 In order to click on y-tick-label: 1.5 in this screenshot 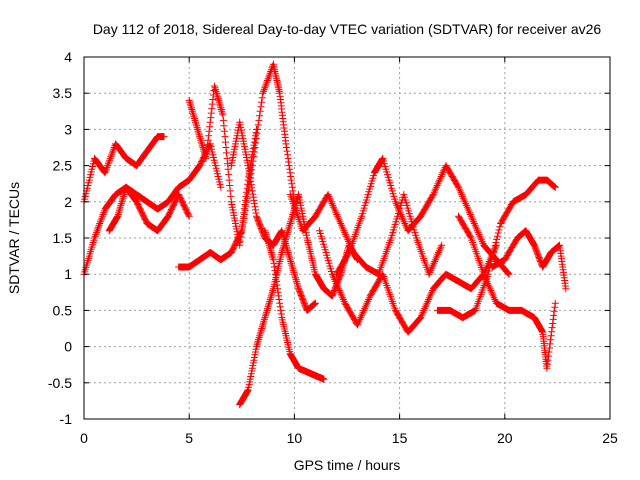, I will do `click(63, 238)`.